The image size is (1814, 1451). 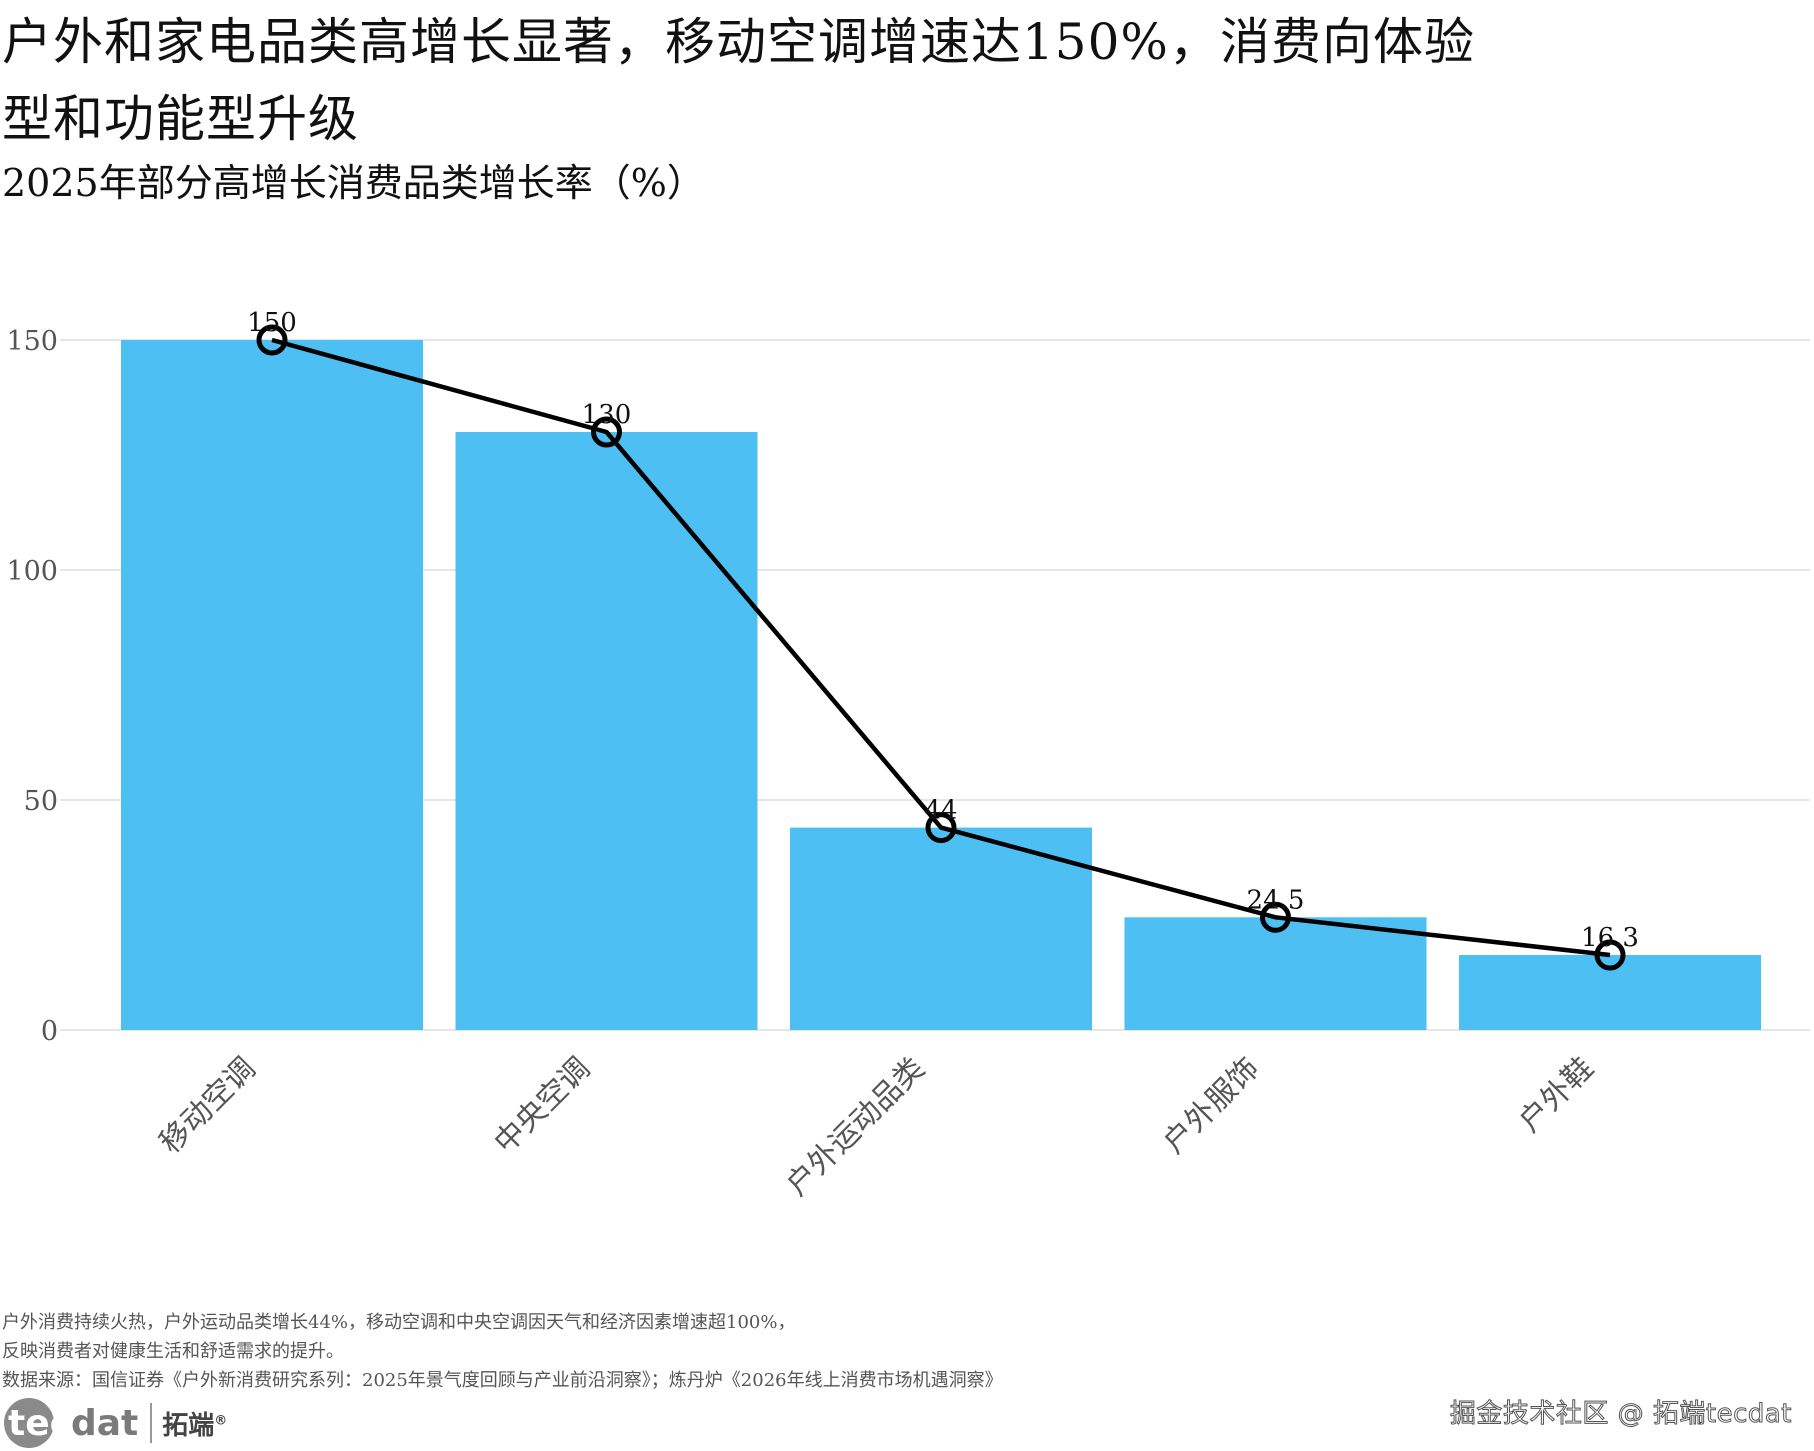 I want to click on y-tick-label: 50, so click(x=41, y=801).